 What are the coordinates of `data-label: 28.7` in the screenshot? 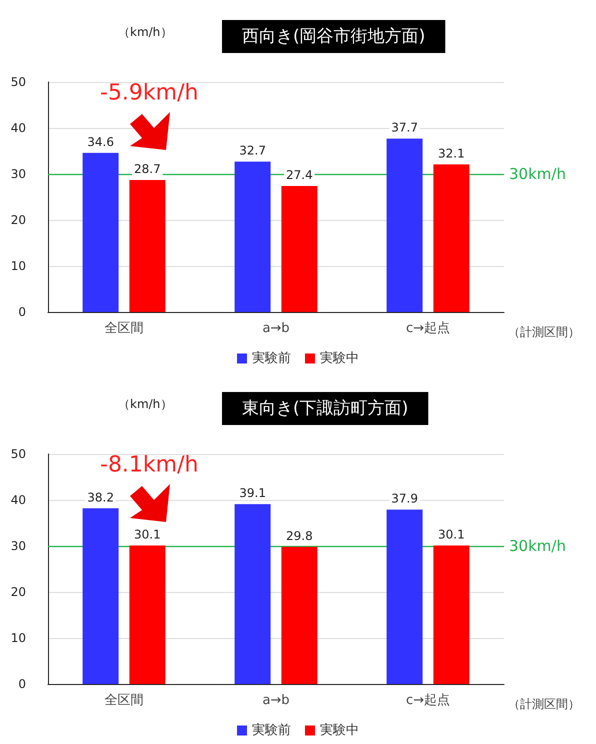 It's located at (147, 169).